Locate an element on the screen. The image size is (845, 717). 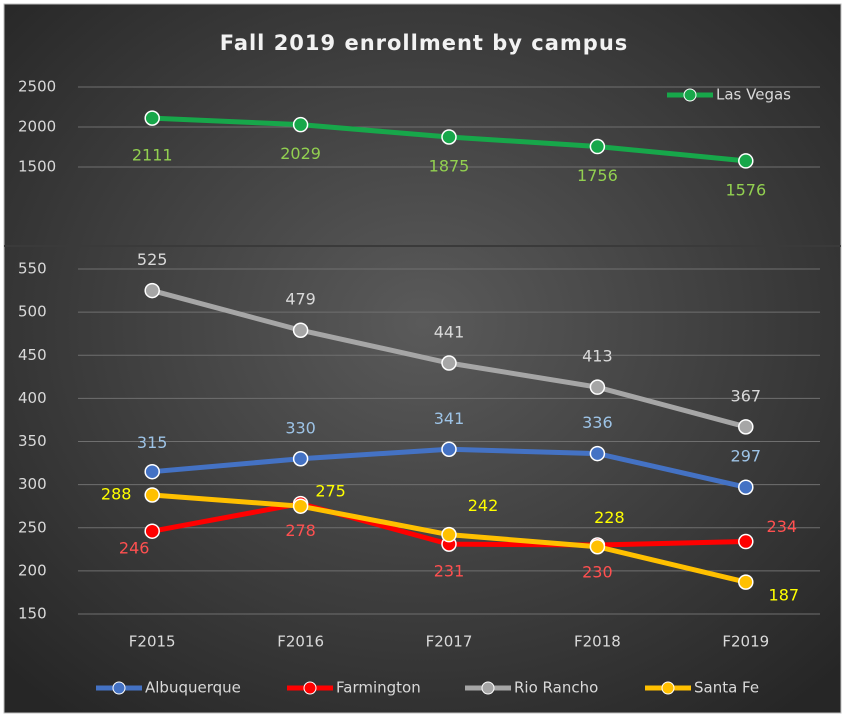
y-tick-label: 550 is located at coordinates (32, 269).